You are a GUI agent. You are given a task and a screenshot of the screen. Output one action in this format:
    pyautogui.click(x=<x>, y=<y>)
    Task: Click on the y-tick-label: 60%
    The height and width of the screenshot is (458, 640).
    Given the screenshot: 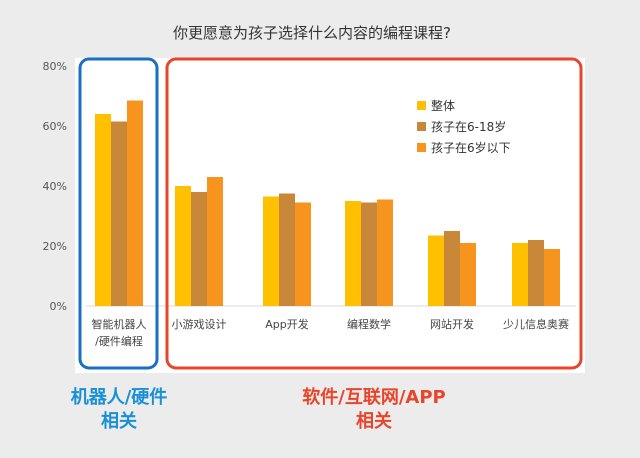 What is the action you would take?
    pyautogui.click(x=55, y=126)
    